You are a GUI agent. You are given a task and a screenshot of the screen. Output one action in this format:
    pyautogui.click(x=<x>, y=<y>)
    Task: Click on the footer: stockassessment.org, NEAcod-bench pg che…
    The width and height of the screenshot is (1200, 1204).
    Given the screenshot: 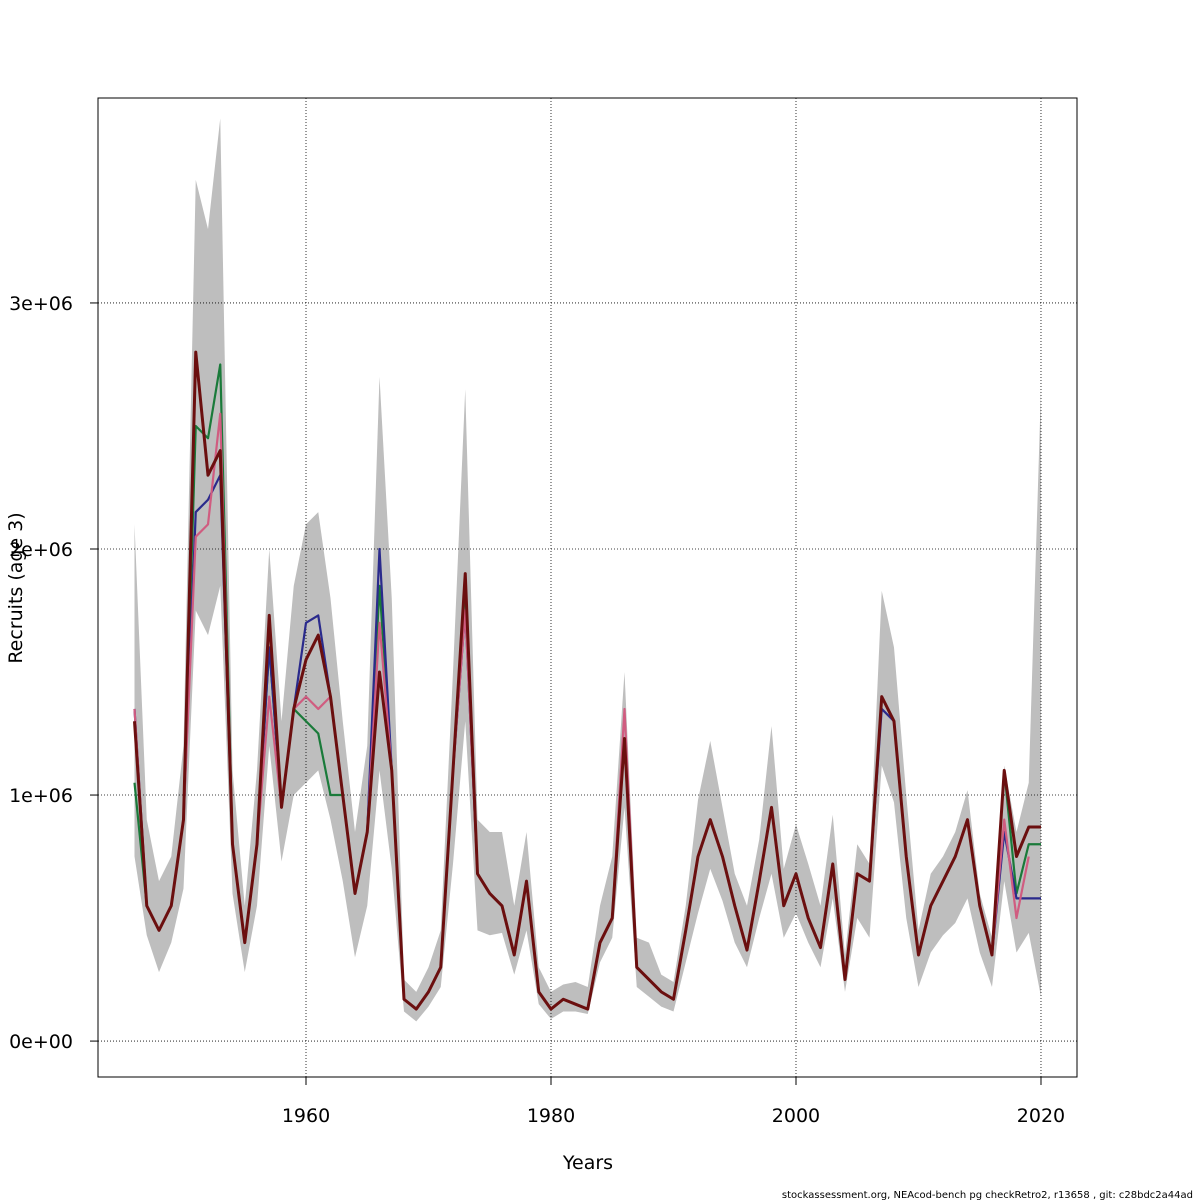 What is the action you would take?
    pyautogui.click(x=987, y=1195)
    